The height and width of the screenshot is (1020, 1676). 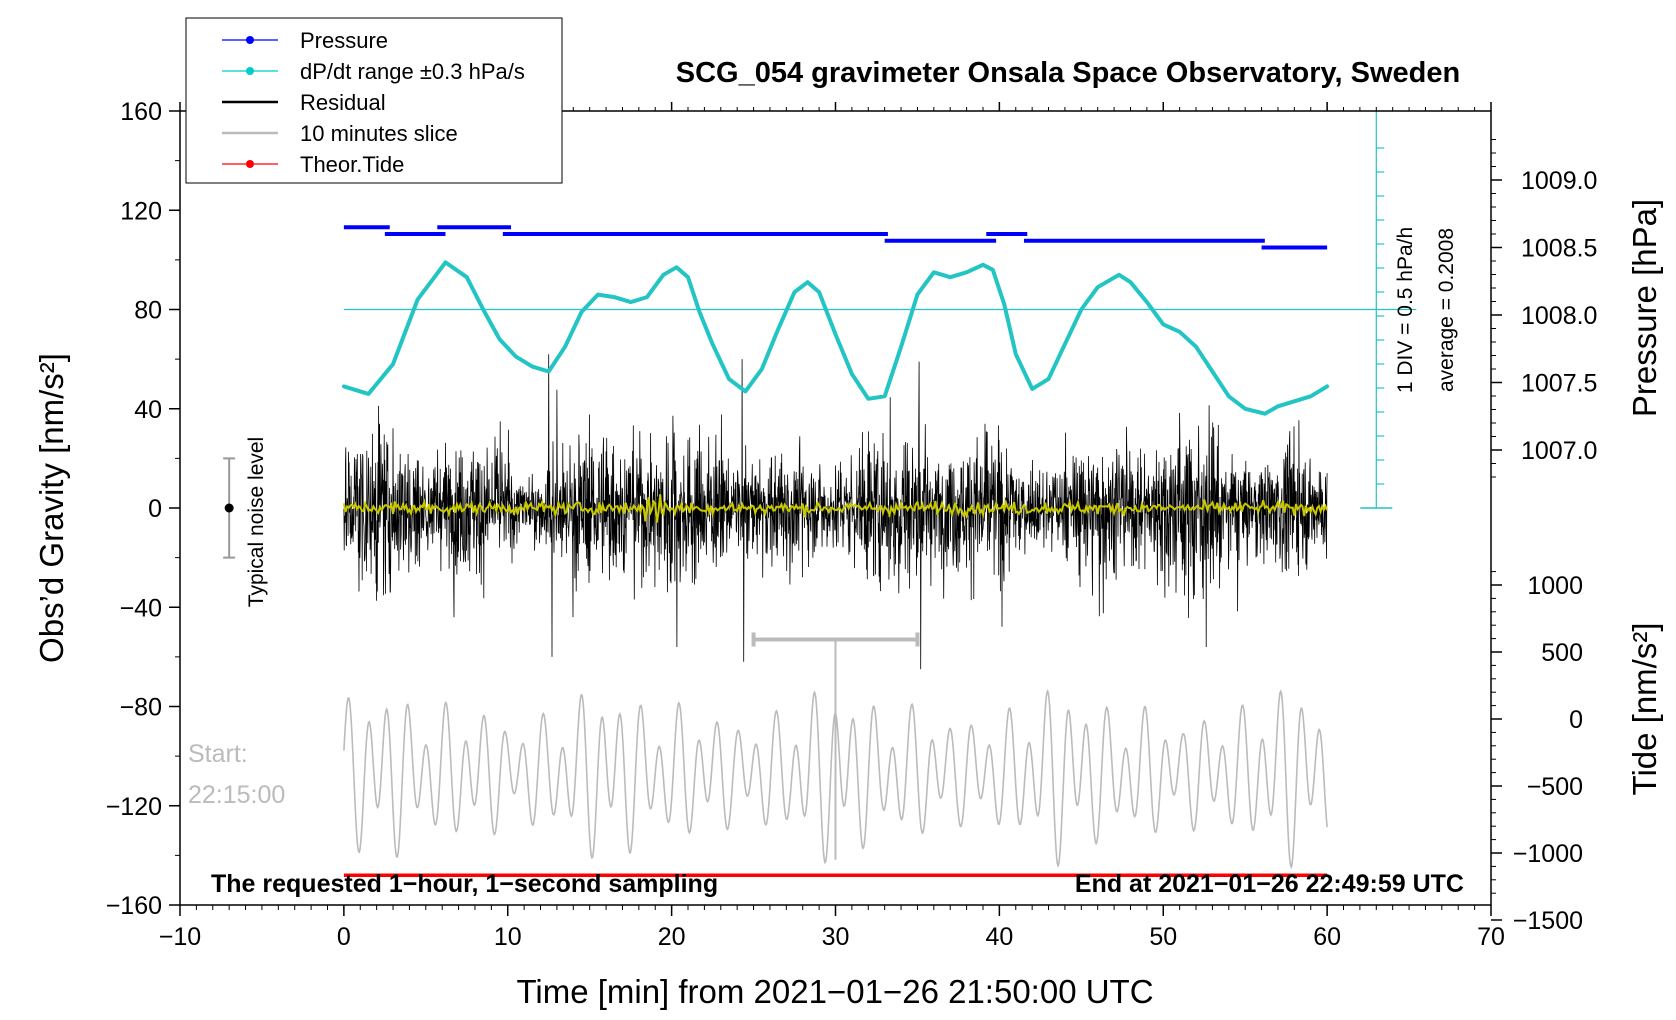 I want to click on y-tick-label: 120, so click(x=141, y=211).